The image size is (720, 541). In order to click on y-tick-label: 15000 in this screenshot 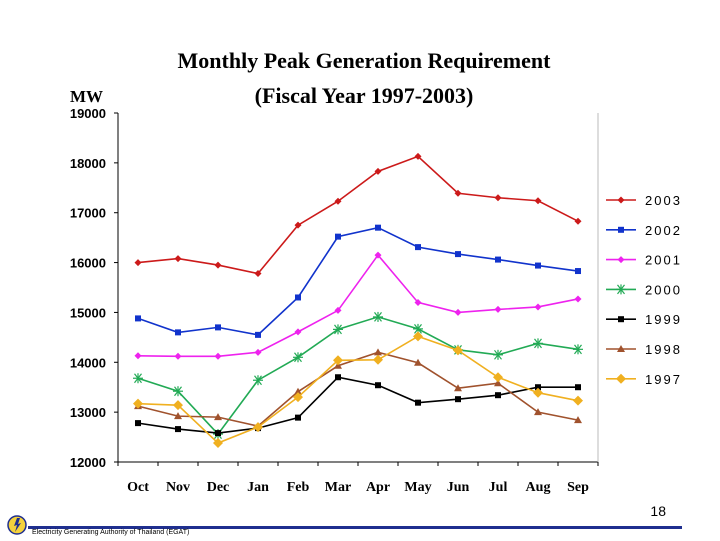, I will do `click(88, 312)`.